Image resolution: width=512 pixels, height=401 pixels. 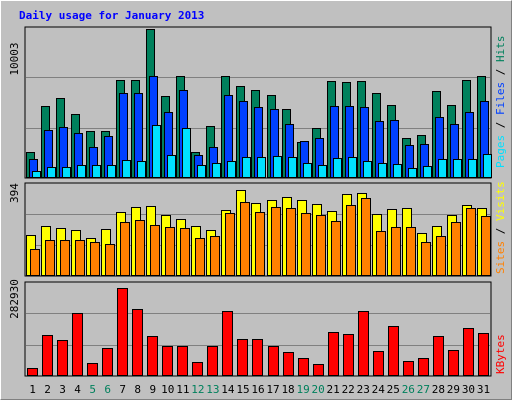 I want to click on chart-title: Daily usage for January 2013, so click(x=111, y=15).